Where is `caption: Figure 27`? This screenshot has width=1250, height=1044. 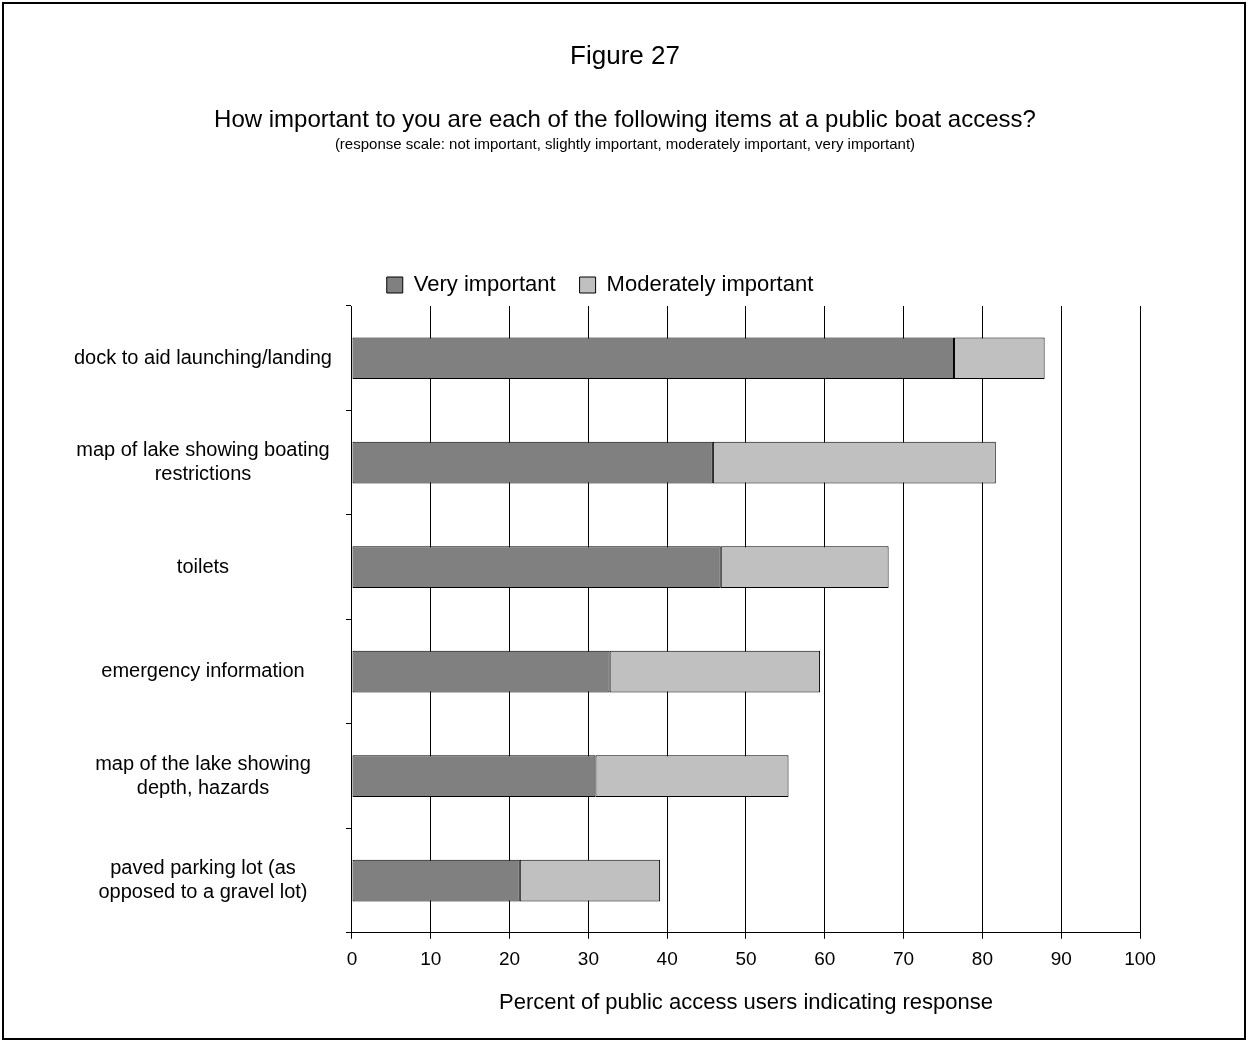 caption: Figure 27 is located at coordinates (625, 55).